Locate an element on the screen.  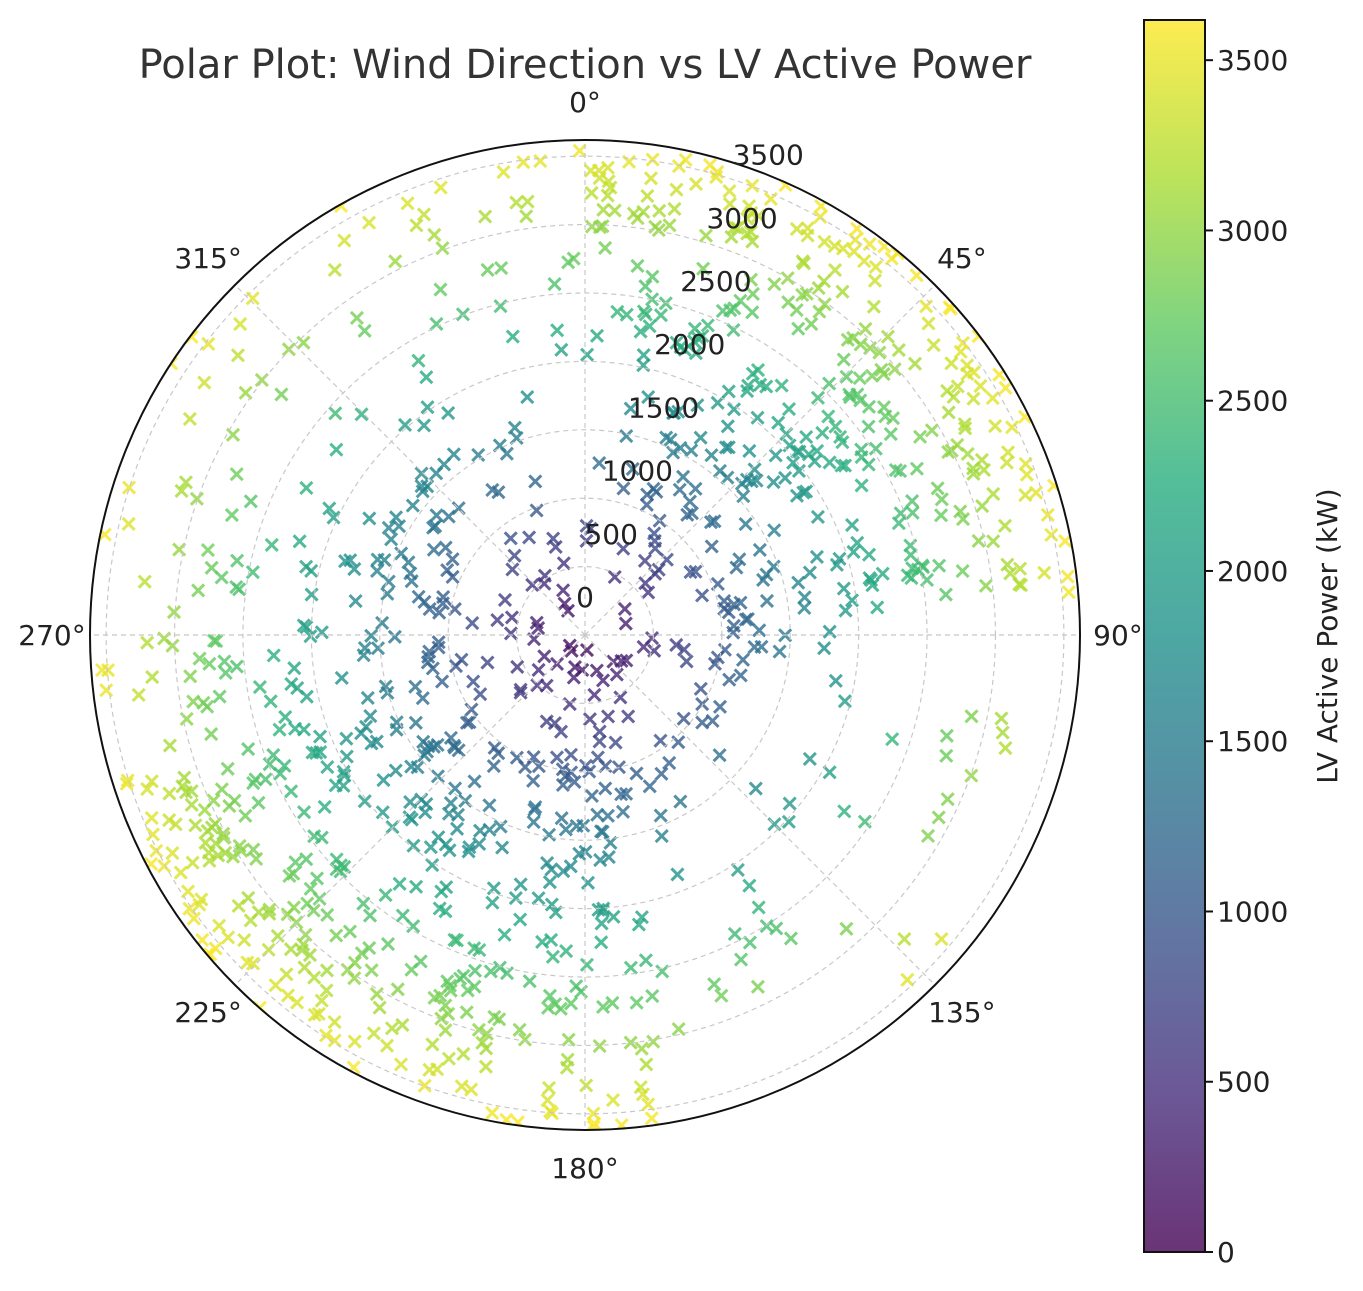
angle-tick-label: 270° is located at coordinates (51, 635).